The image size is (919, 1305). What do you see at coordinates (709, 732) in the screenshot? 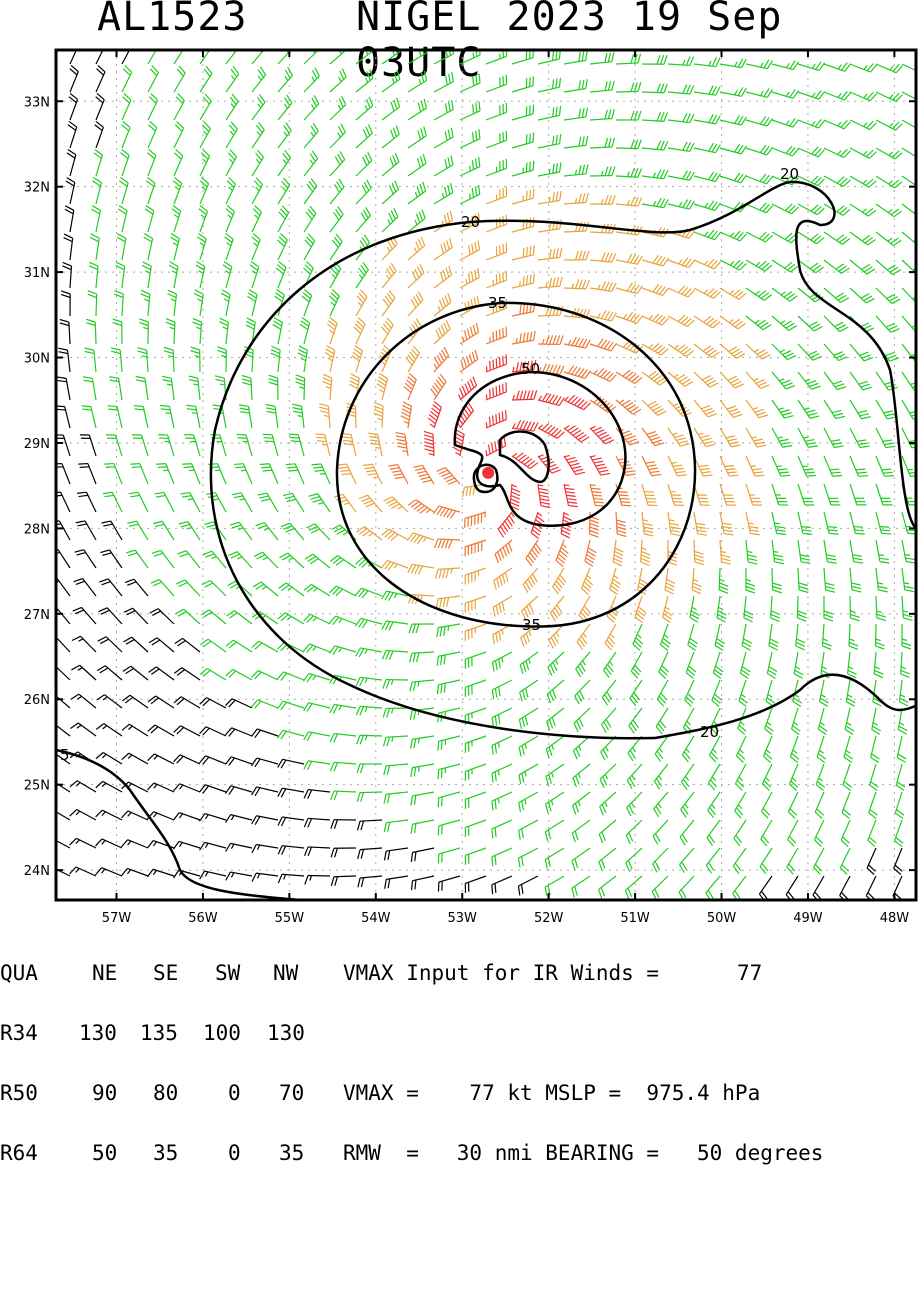
I see `contour-label-20-south: 20` at bounding box center [709, 732].